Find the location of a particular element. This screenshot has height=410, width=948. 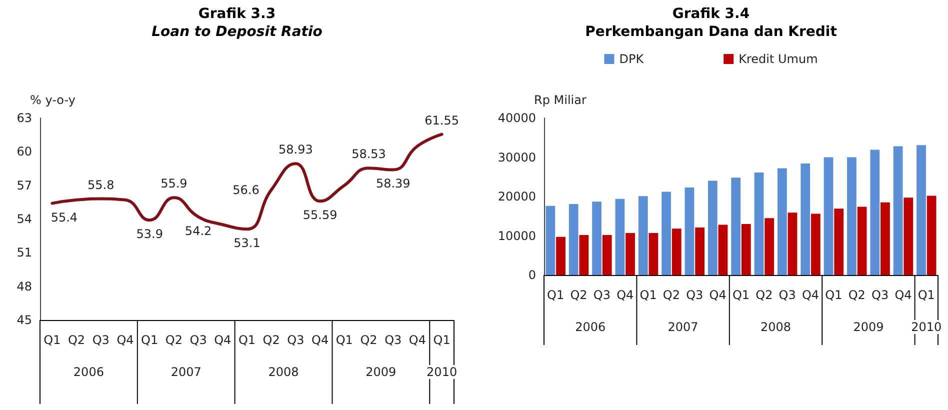

chart-title: Grafik 3.3 is located at coordinates (237, 14).